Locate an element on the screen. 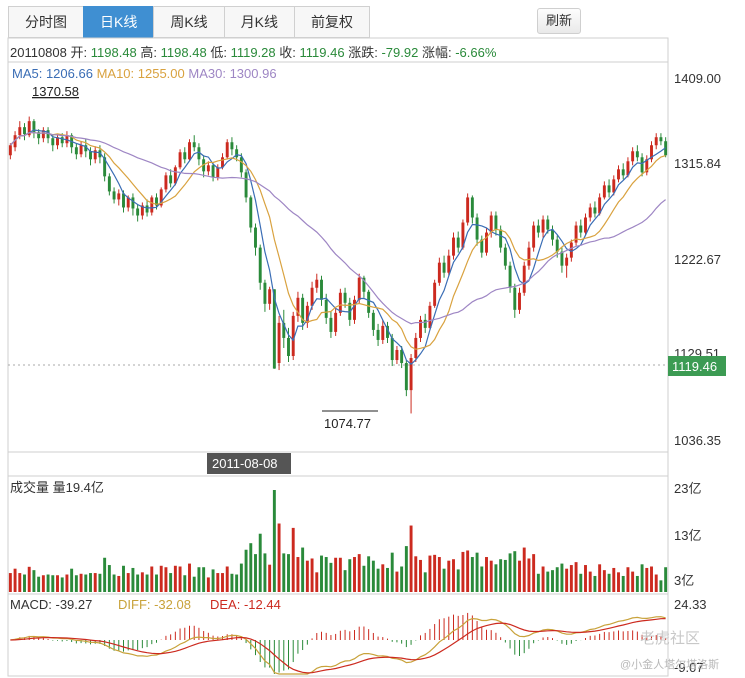 Image resolution: width=745 pixels, height=678 pixels. ma5-legend: MA5: 1206.66 is located at coordinates (52, 73).